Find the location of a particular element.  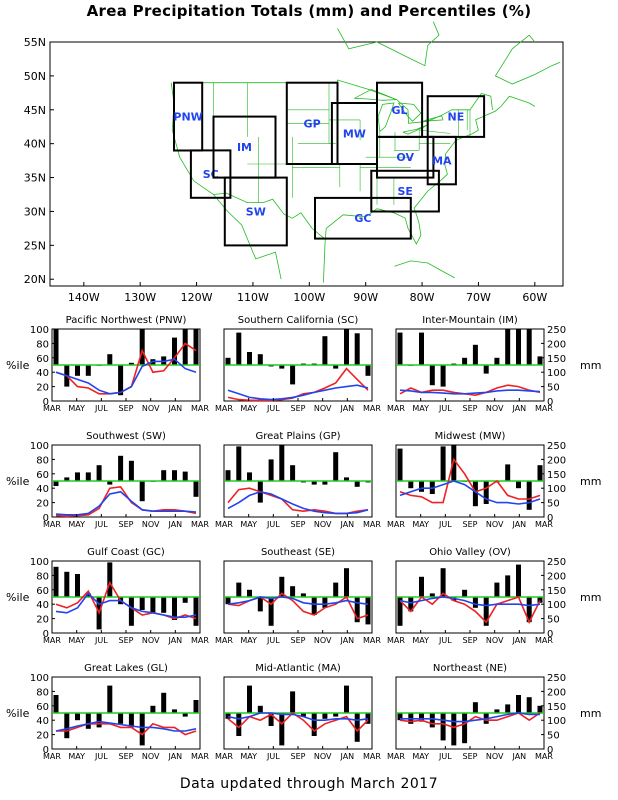

lon-label: 140W is located at coordinates (84, 297).